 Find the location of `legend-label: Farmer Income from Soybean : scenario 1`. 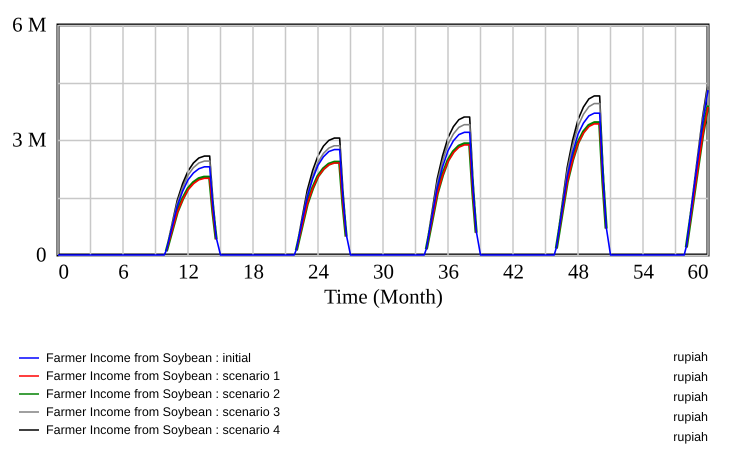

legend-label: Farmer Income from Soybean : scenario 1 is located at coordinates (163, 376).